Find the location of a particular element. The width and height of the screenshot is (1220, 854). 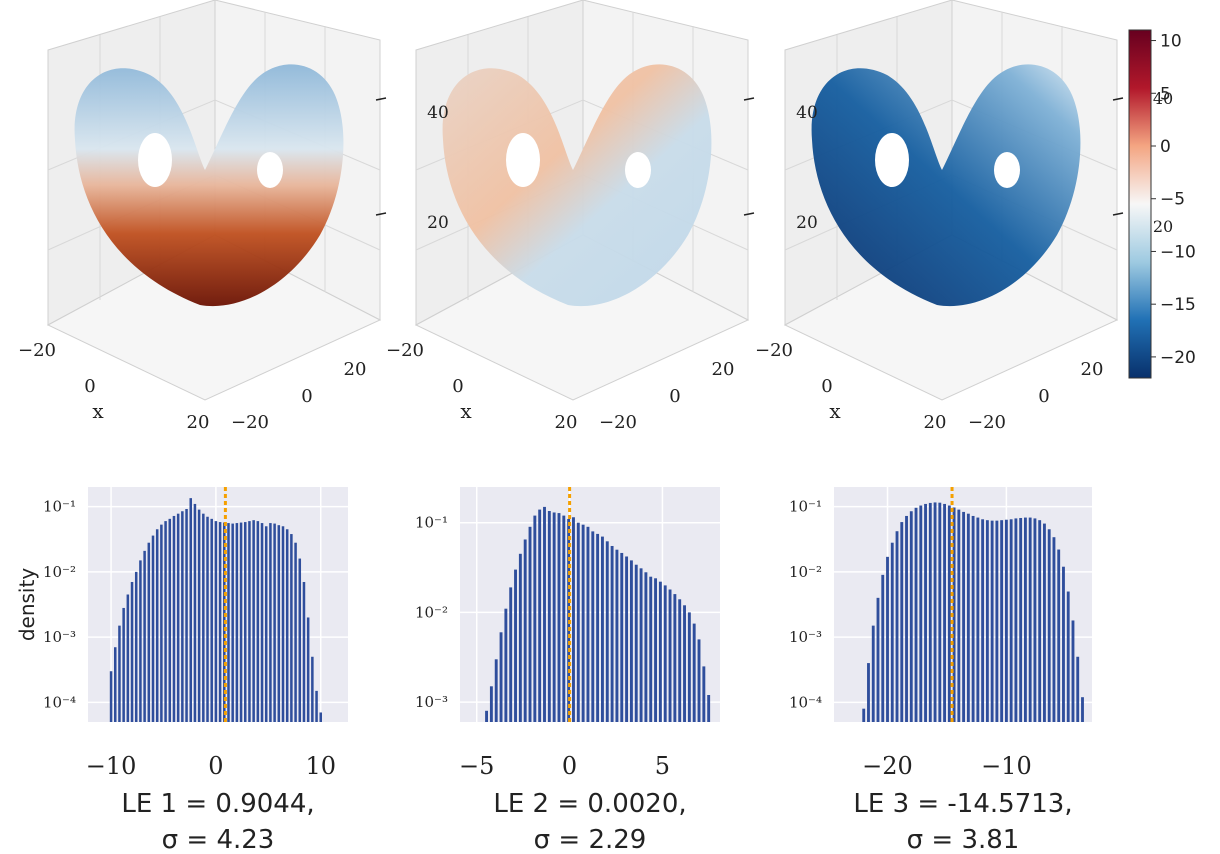

y-tick-label: 20 is located at coordinates (1092, 369).